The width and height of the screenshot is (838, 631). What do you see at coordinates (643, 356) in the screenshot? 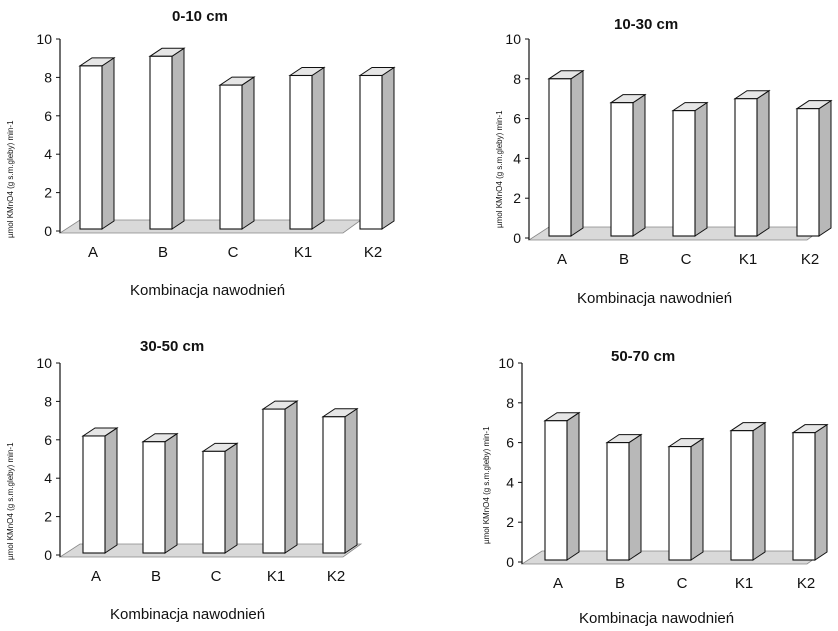
I see `chart-title: 50-70 cm` at bounding box center [643, 356].